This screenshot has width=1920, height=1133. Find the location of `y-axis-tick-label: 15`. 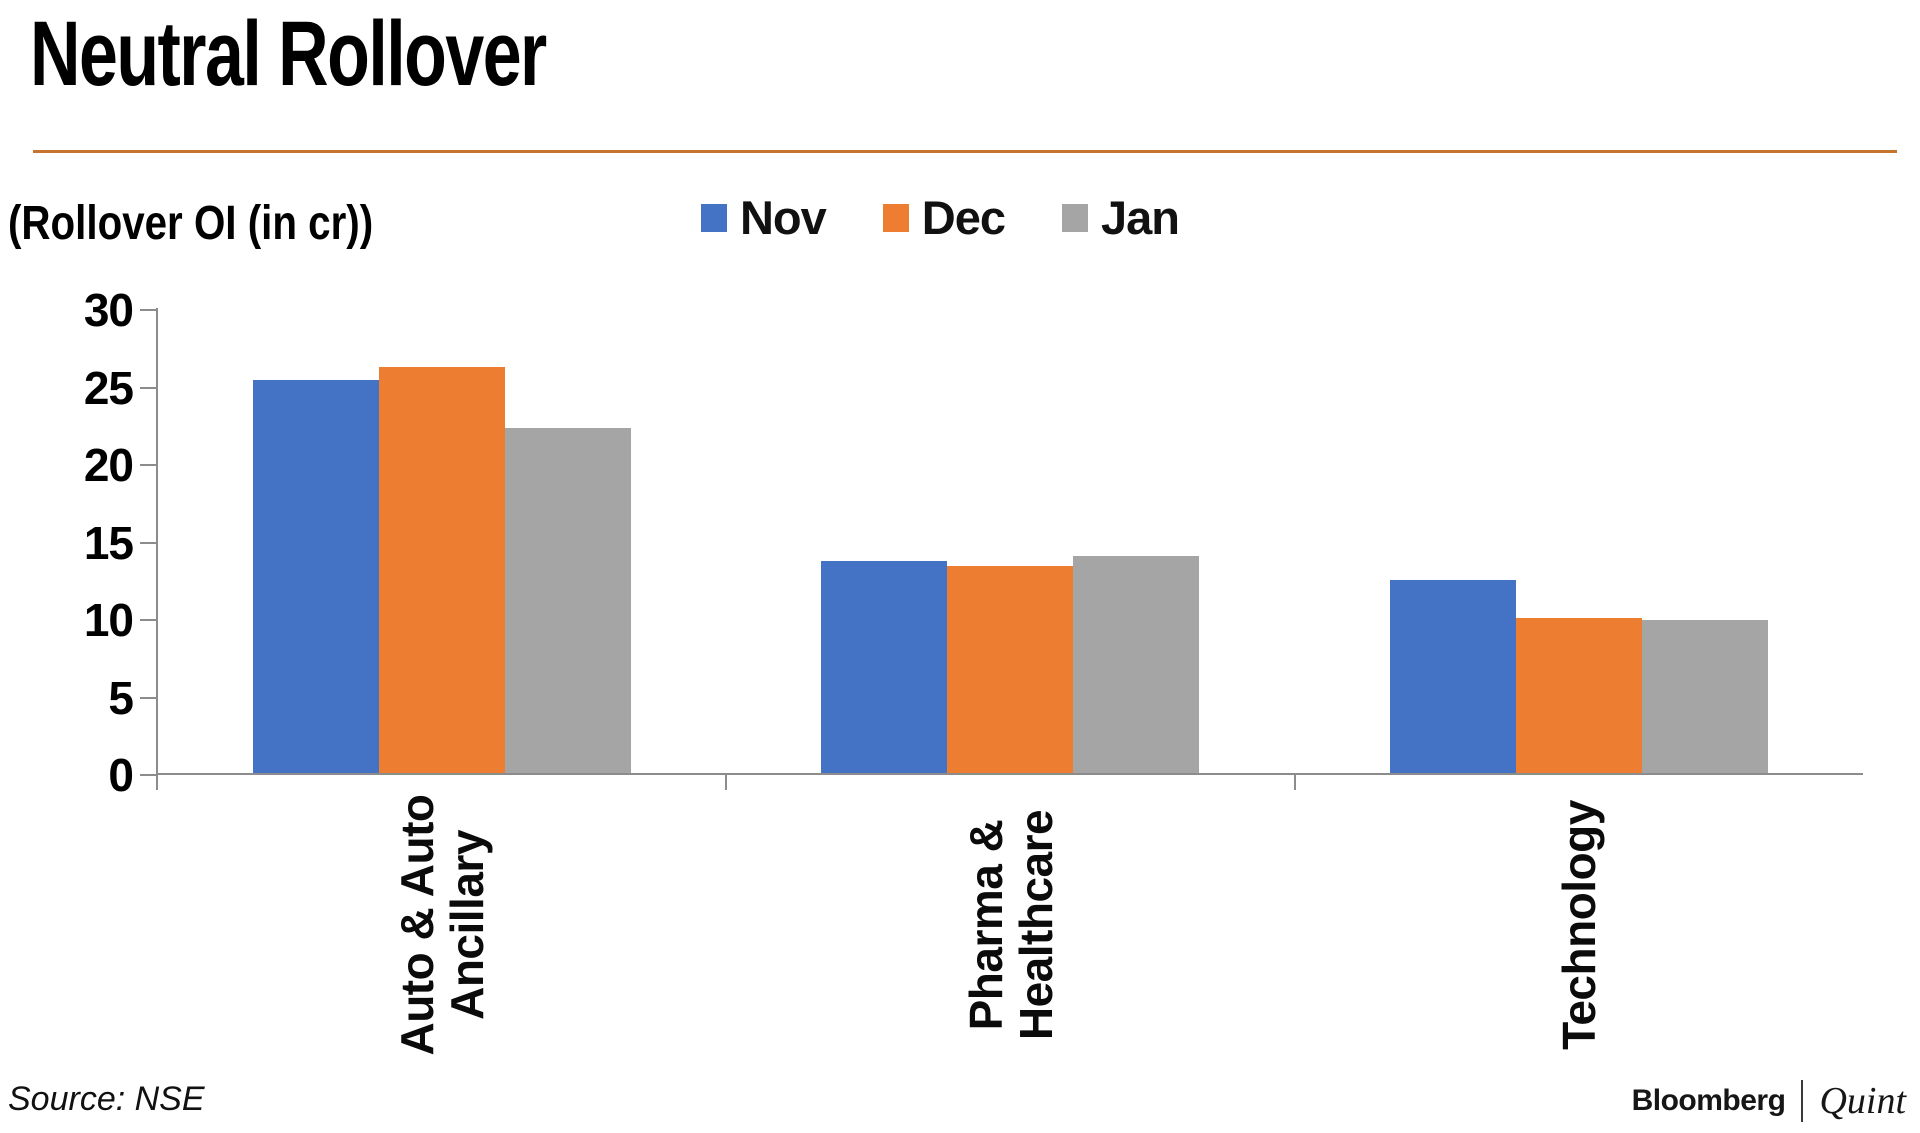

y-axis-tick-label: 15 is located at coordinates (108, 542).